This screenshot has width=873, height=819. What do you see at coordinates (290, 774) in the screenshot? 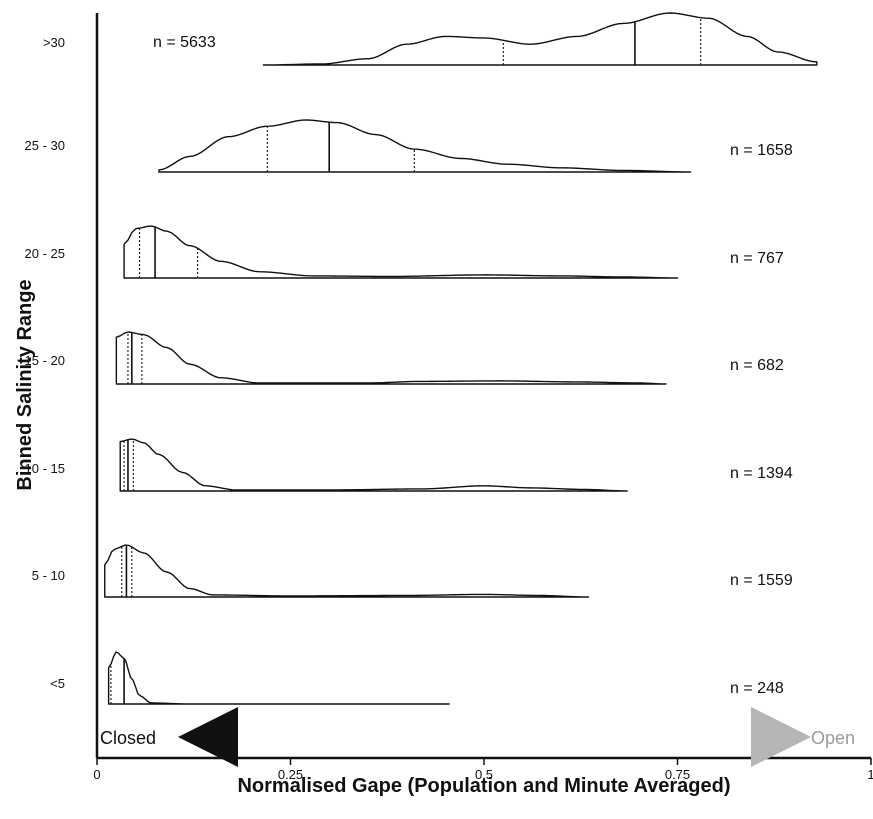
I see `x-tick-label: 0.25` at bounding box center [290, 774].